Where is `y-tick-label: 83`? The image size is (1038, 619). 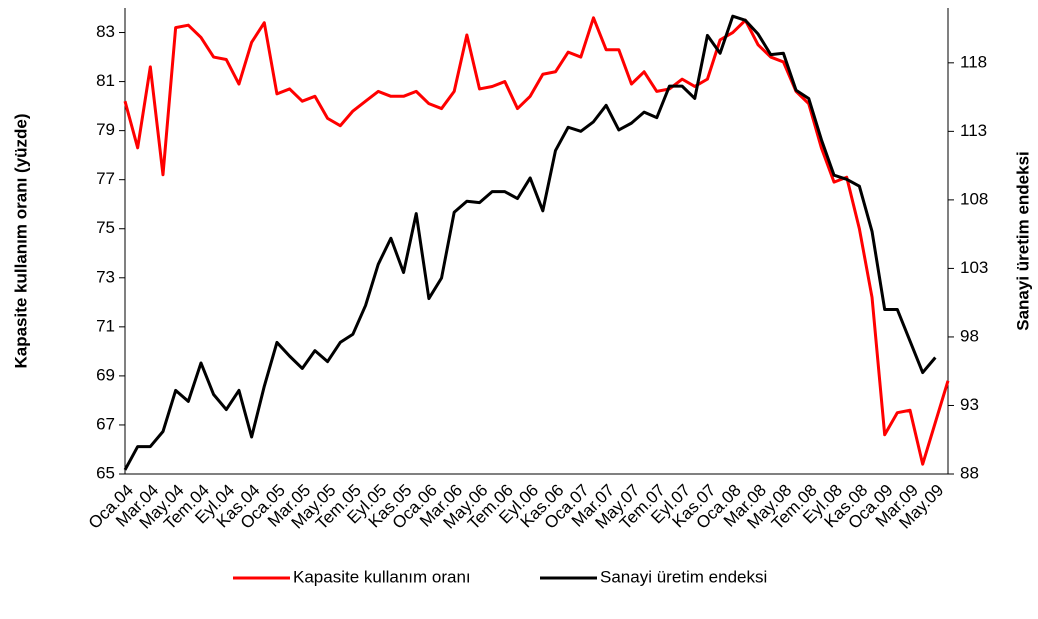 y-tick-label: 83 is located at coordinates (105, 31).